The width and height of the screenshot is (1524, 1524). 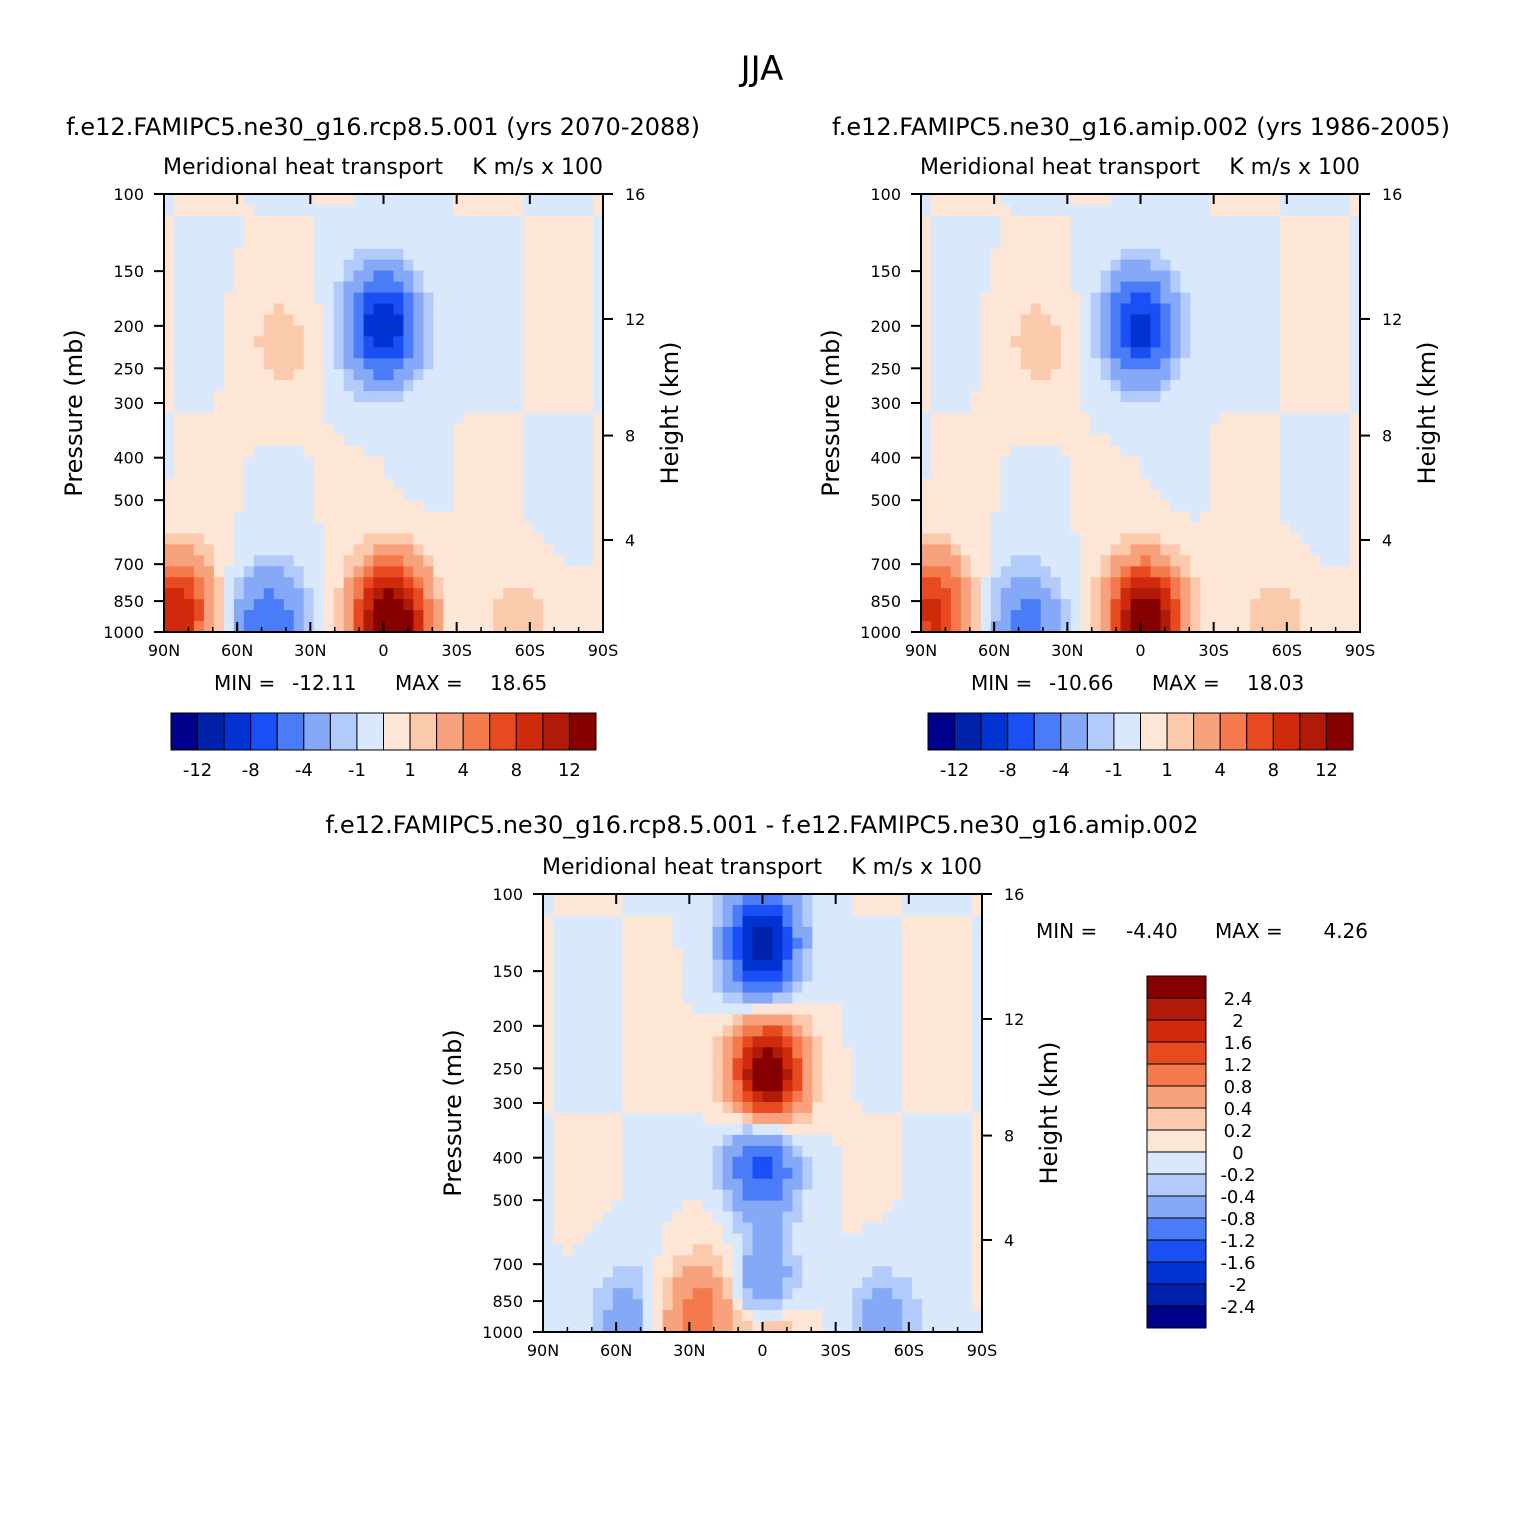 I want to click on panel-2-ylabel: Pressure (mb), so click(x=831, y=412).